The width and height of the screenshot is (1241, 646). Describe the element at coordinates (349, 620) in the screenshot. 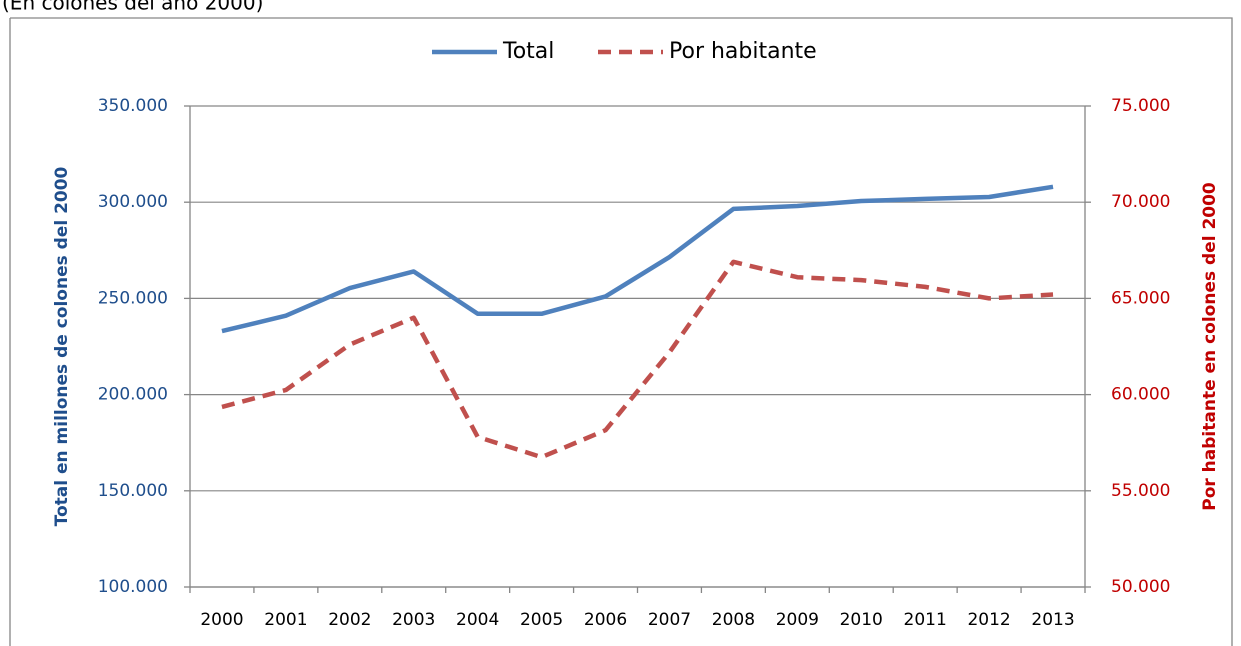

I see `x-tick-label: 2002` at that location.